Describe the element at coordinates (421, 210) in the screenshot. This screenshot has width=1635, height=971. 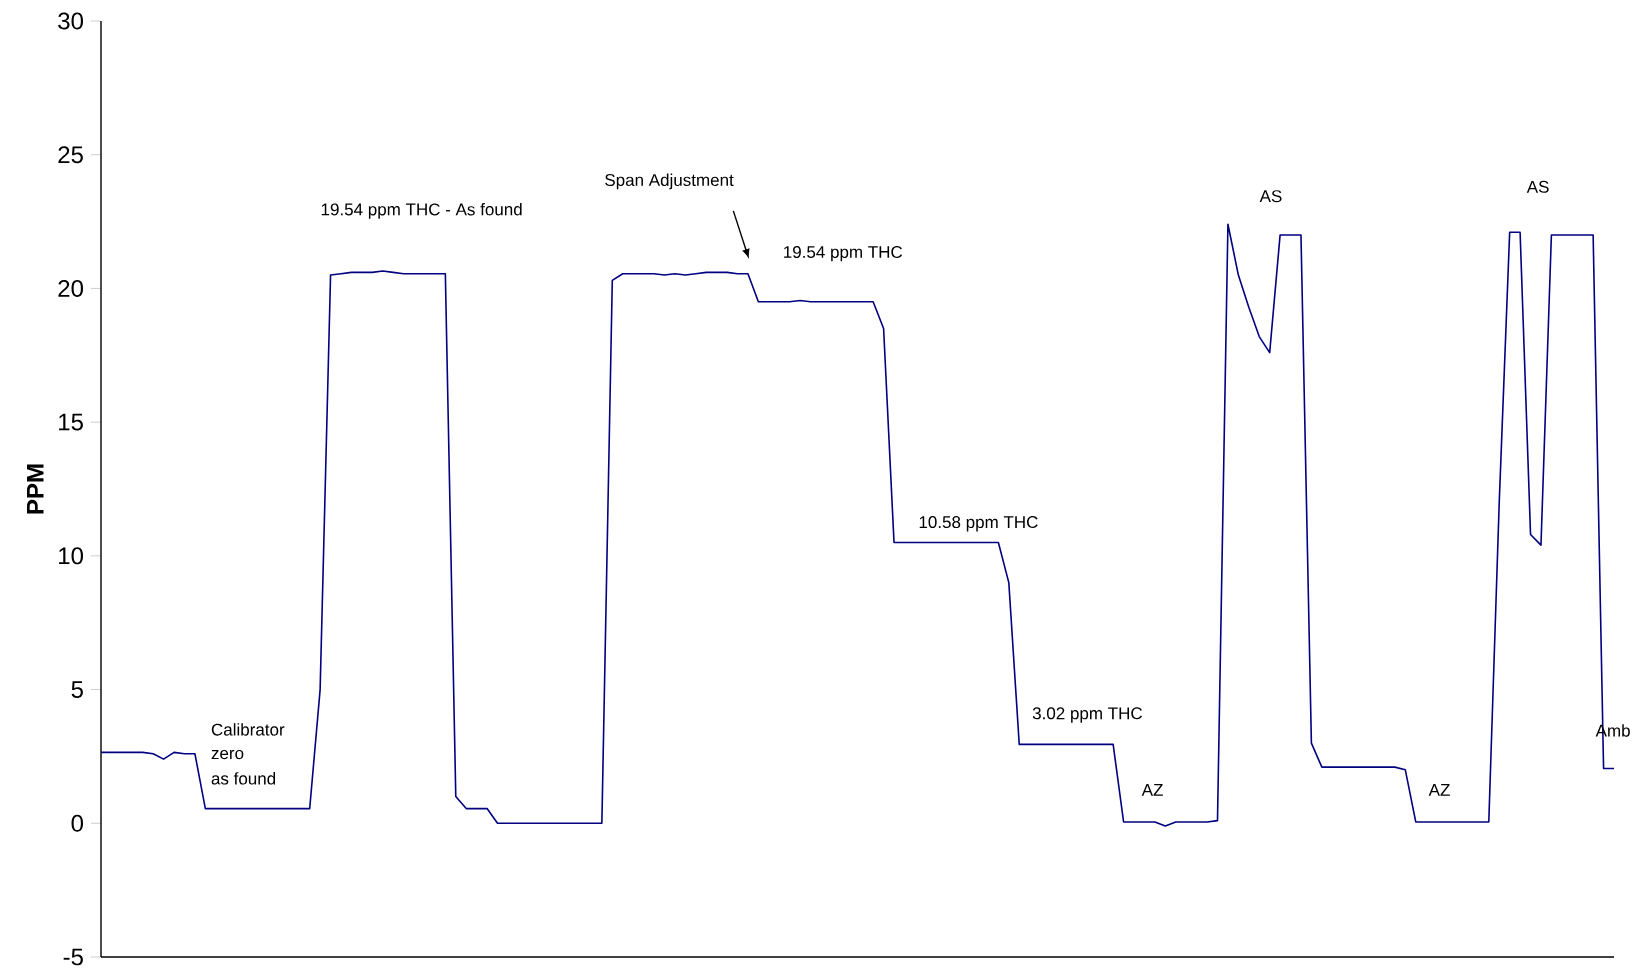
I see `annotation: 19.54 ppm THC - As found` at that location.